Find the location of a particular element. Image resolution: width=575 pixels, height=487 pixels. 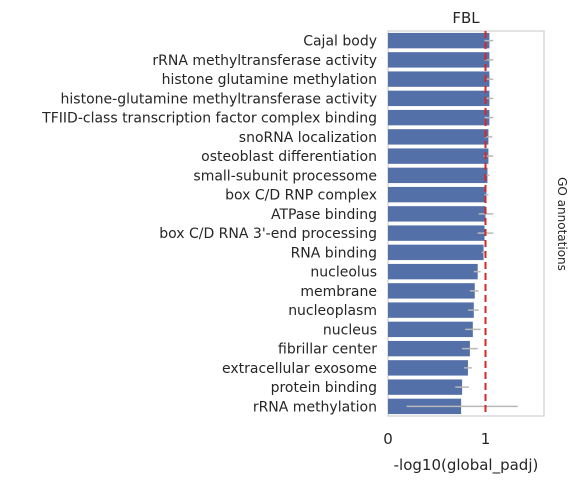

error-bars-layer is located at coordinates (462, 223).